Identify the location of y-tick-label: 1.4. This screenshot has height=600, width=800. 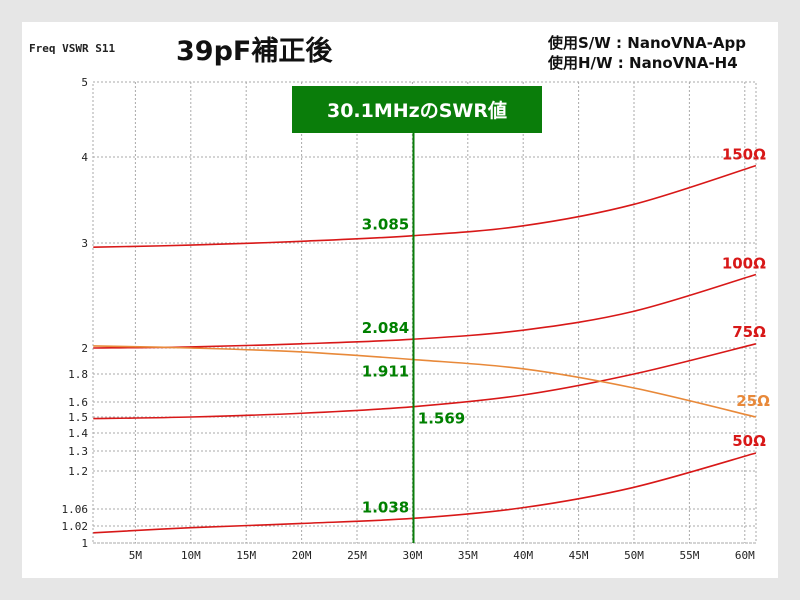
(78, 433).